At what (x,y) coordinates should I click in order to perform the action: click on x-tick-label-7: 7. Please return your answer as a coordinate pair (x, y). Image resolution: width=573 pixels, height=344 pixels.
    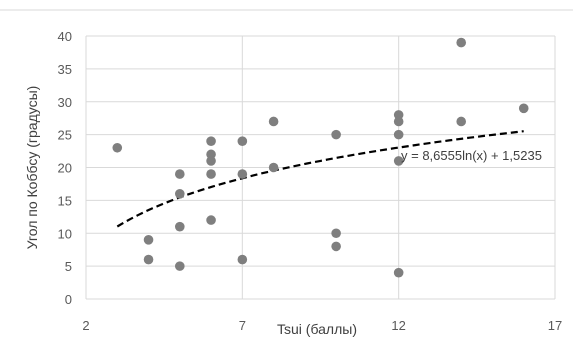
    Looking at the image, I should click on (242, 325).